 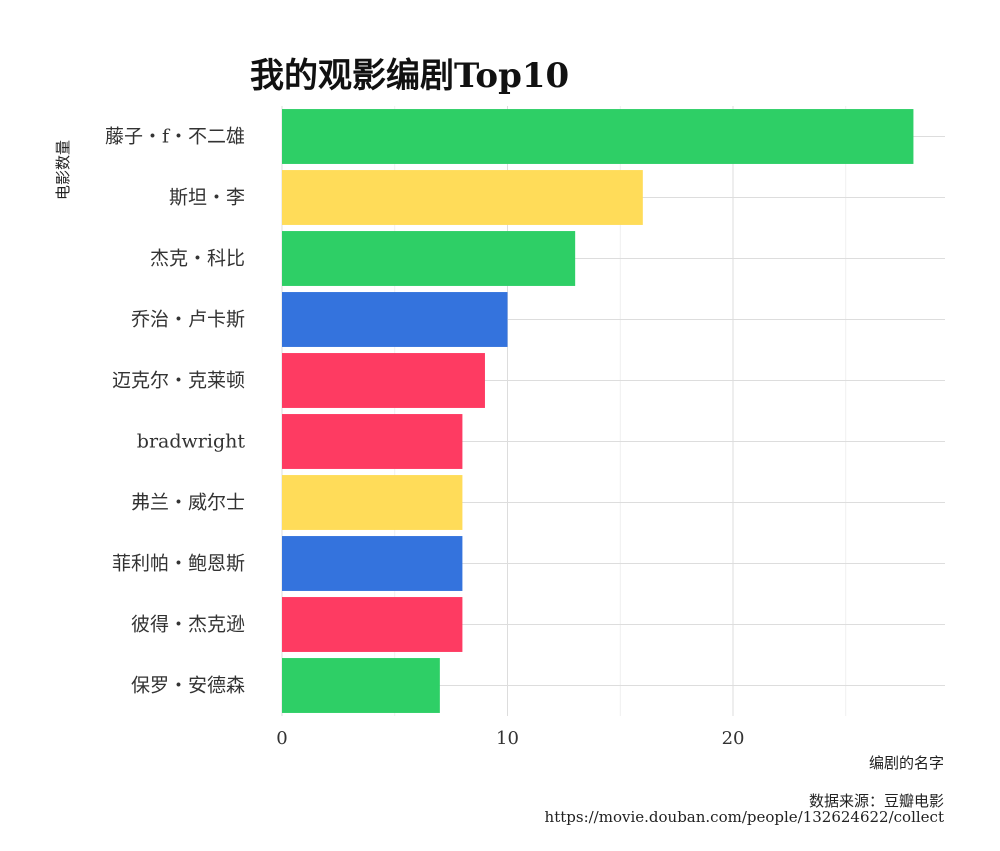 What do you see at coordinates (188, 503) in the screenshot?
I see `category-label: 弗兰・威尔士` at bounding box center [188, 503].